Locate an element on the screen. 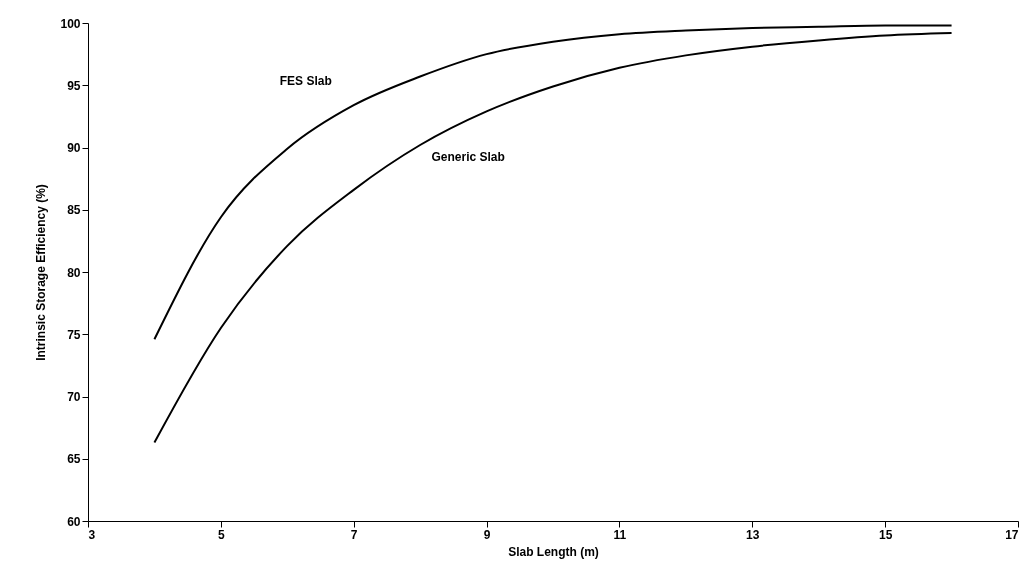 This screenshot has width=1026, height=564. x-tick-label: 13 is located at coordinates (753, 534).